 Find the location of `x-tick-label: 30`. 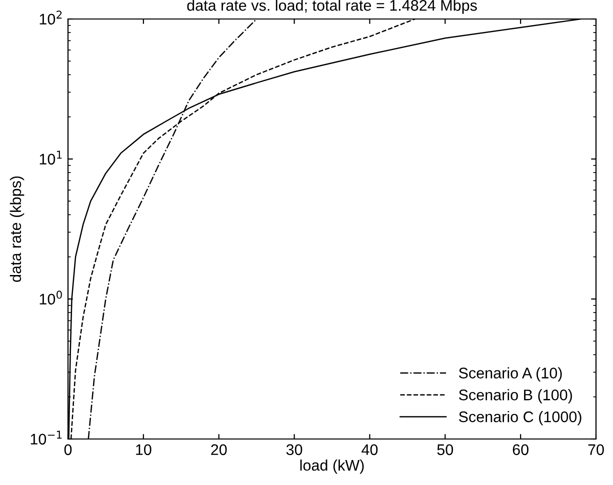

x-tick-label: 30 is located at coordinates (294, 450).